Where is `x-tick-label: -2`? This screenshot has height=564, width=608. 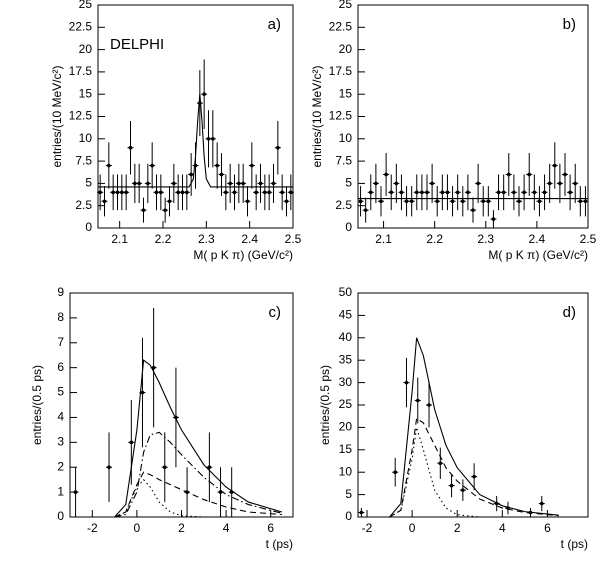 x-tick-label: -2 is located at coordinates (92, 528).